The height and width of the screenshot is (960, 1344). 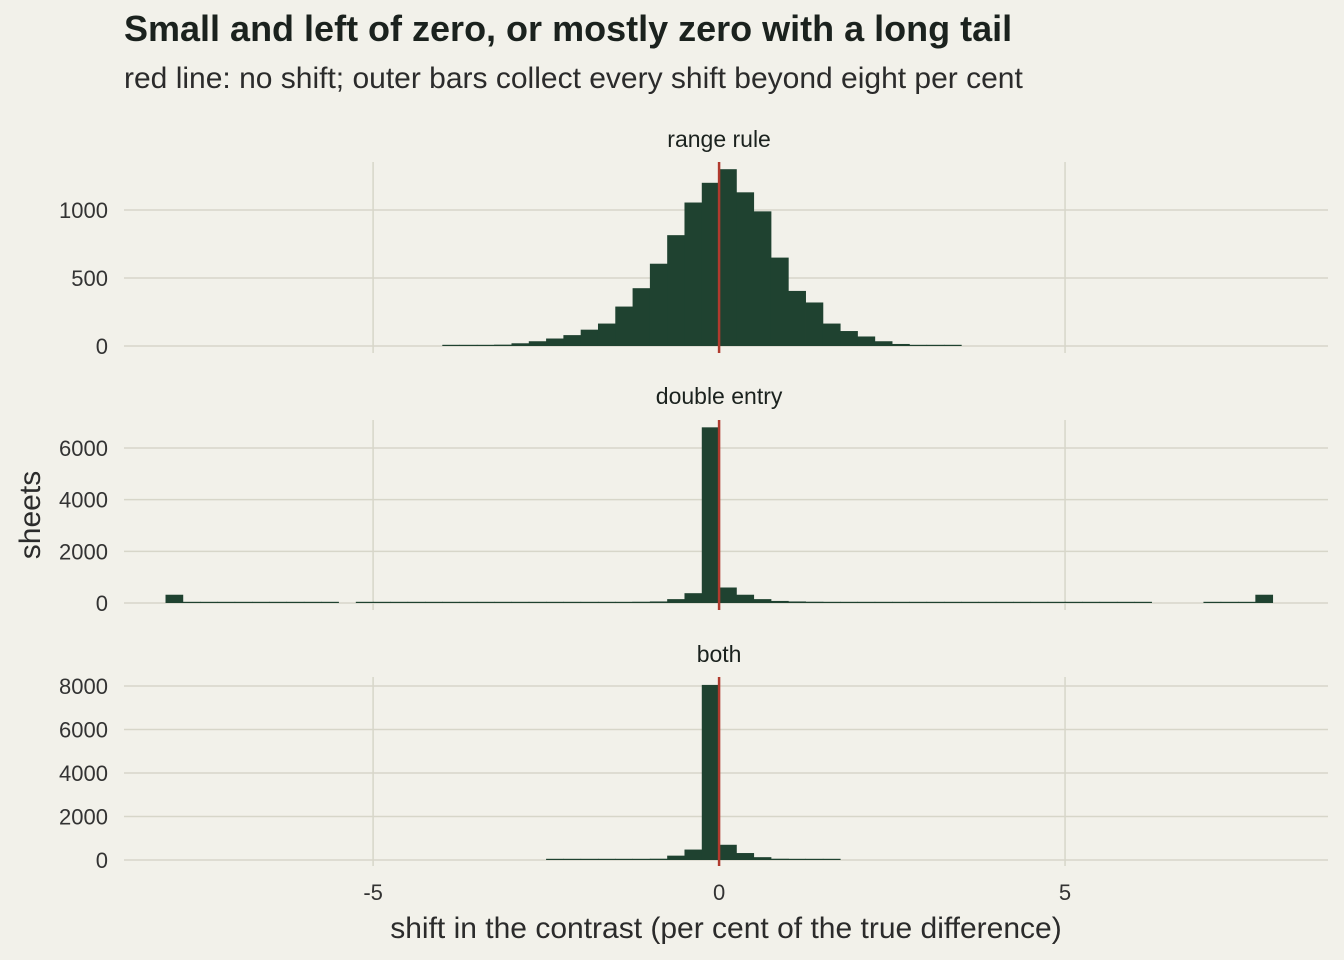 What do you see at coordinates (83, 686) in the screenshot?
I see `y-tick-label: 8000` at bounding box center [83, 686].